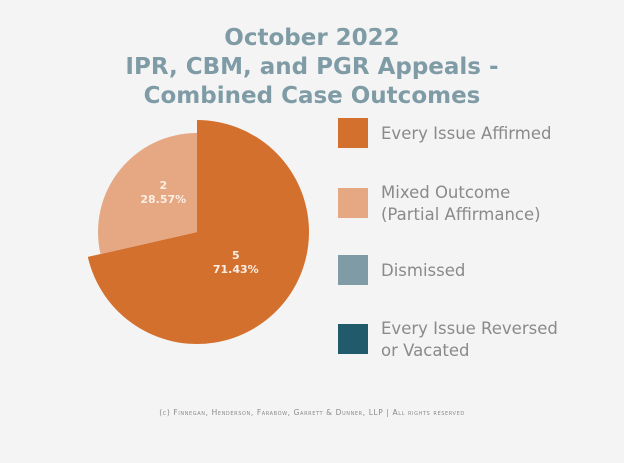  What do you see at coordinates (163, 185) in the screenshot?
I see `slice-value-label: 2` at bounding box center [163, 185].